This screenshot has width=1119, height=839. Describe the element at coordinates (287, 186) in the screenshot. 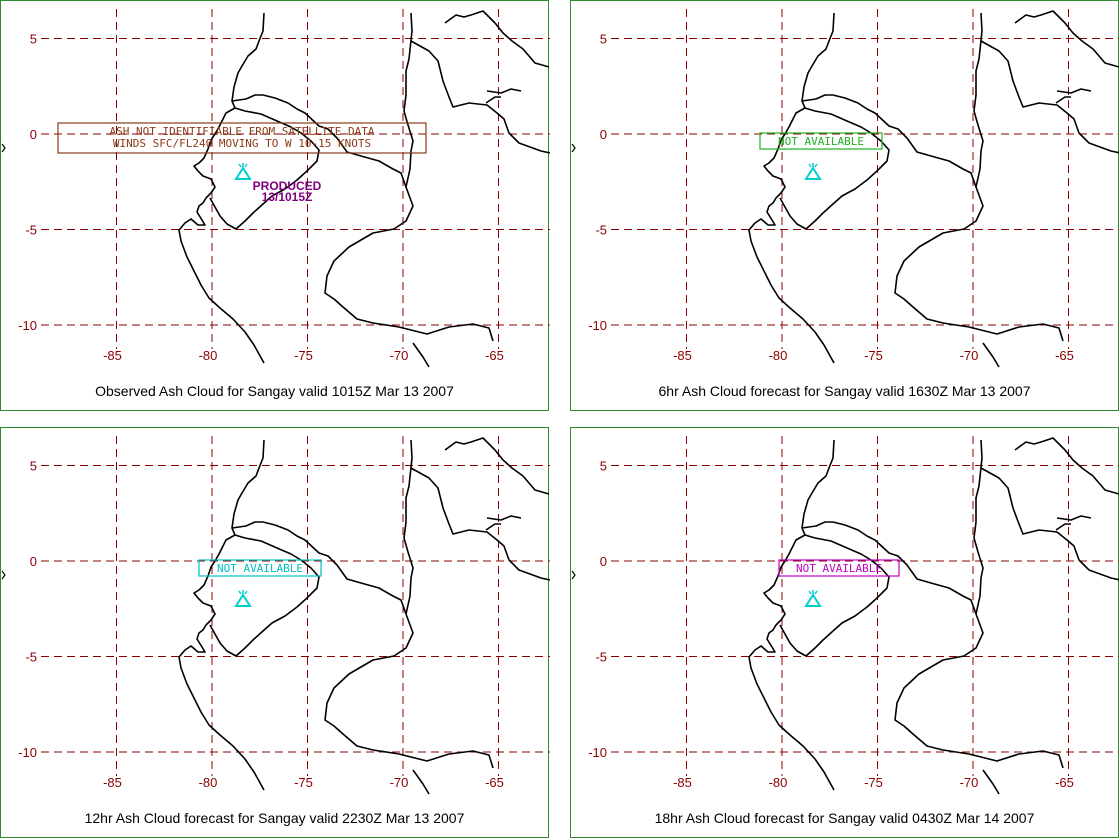

I see `produced-time-label: PRODUCED` at that location.